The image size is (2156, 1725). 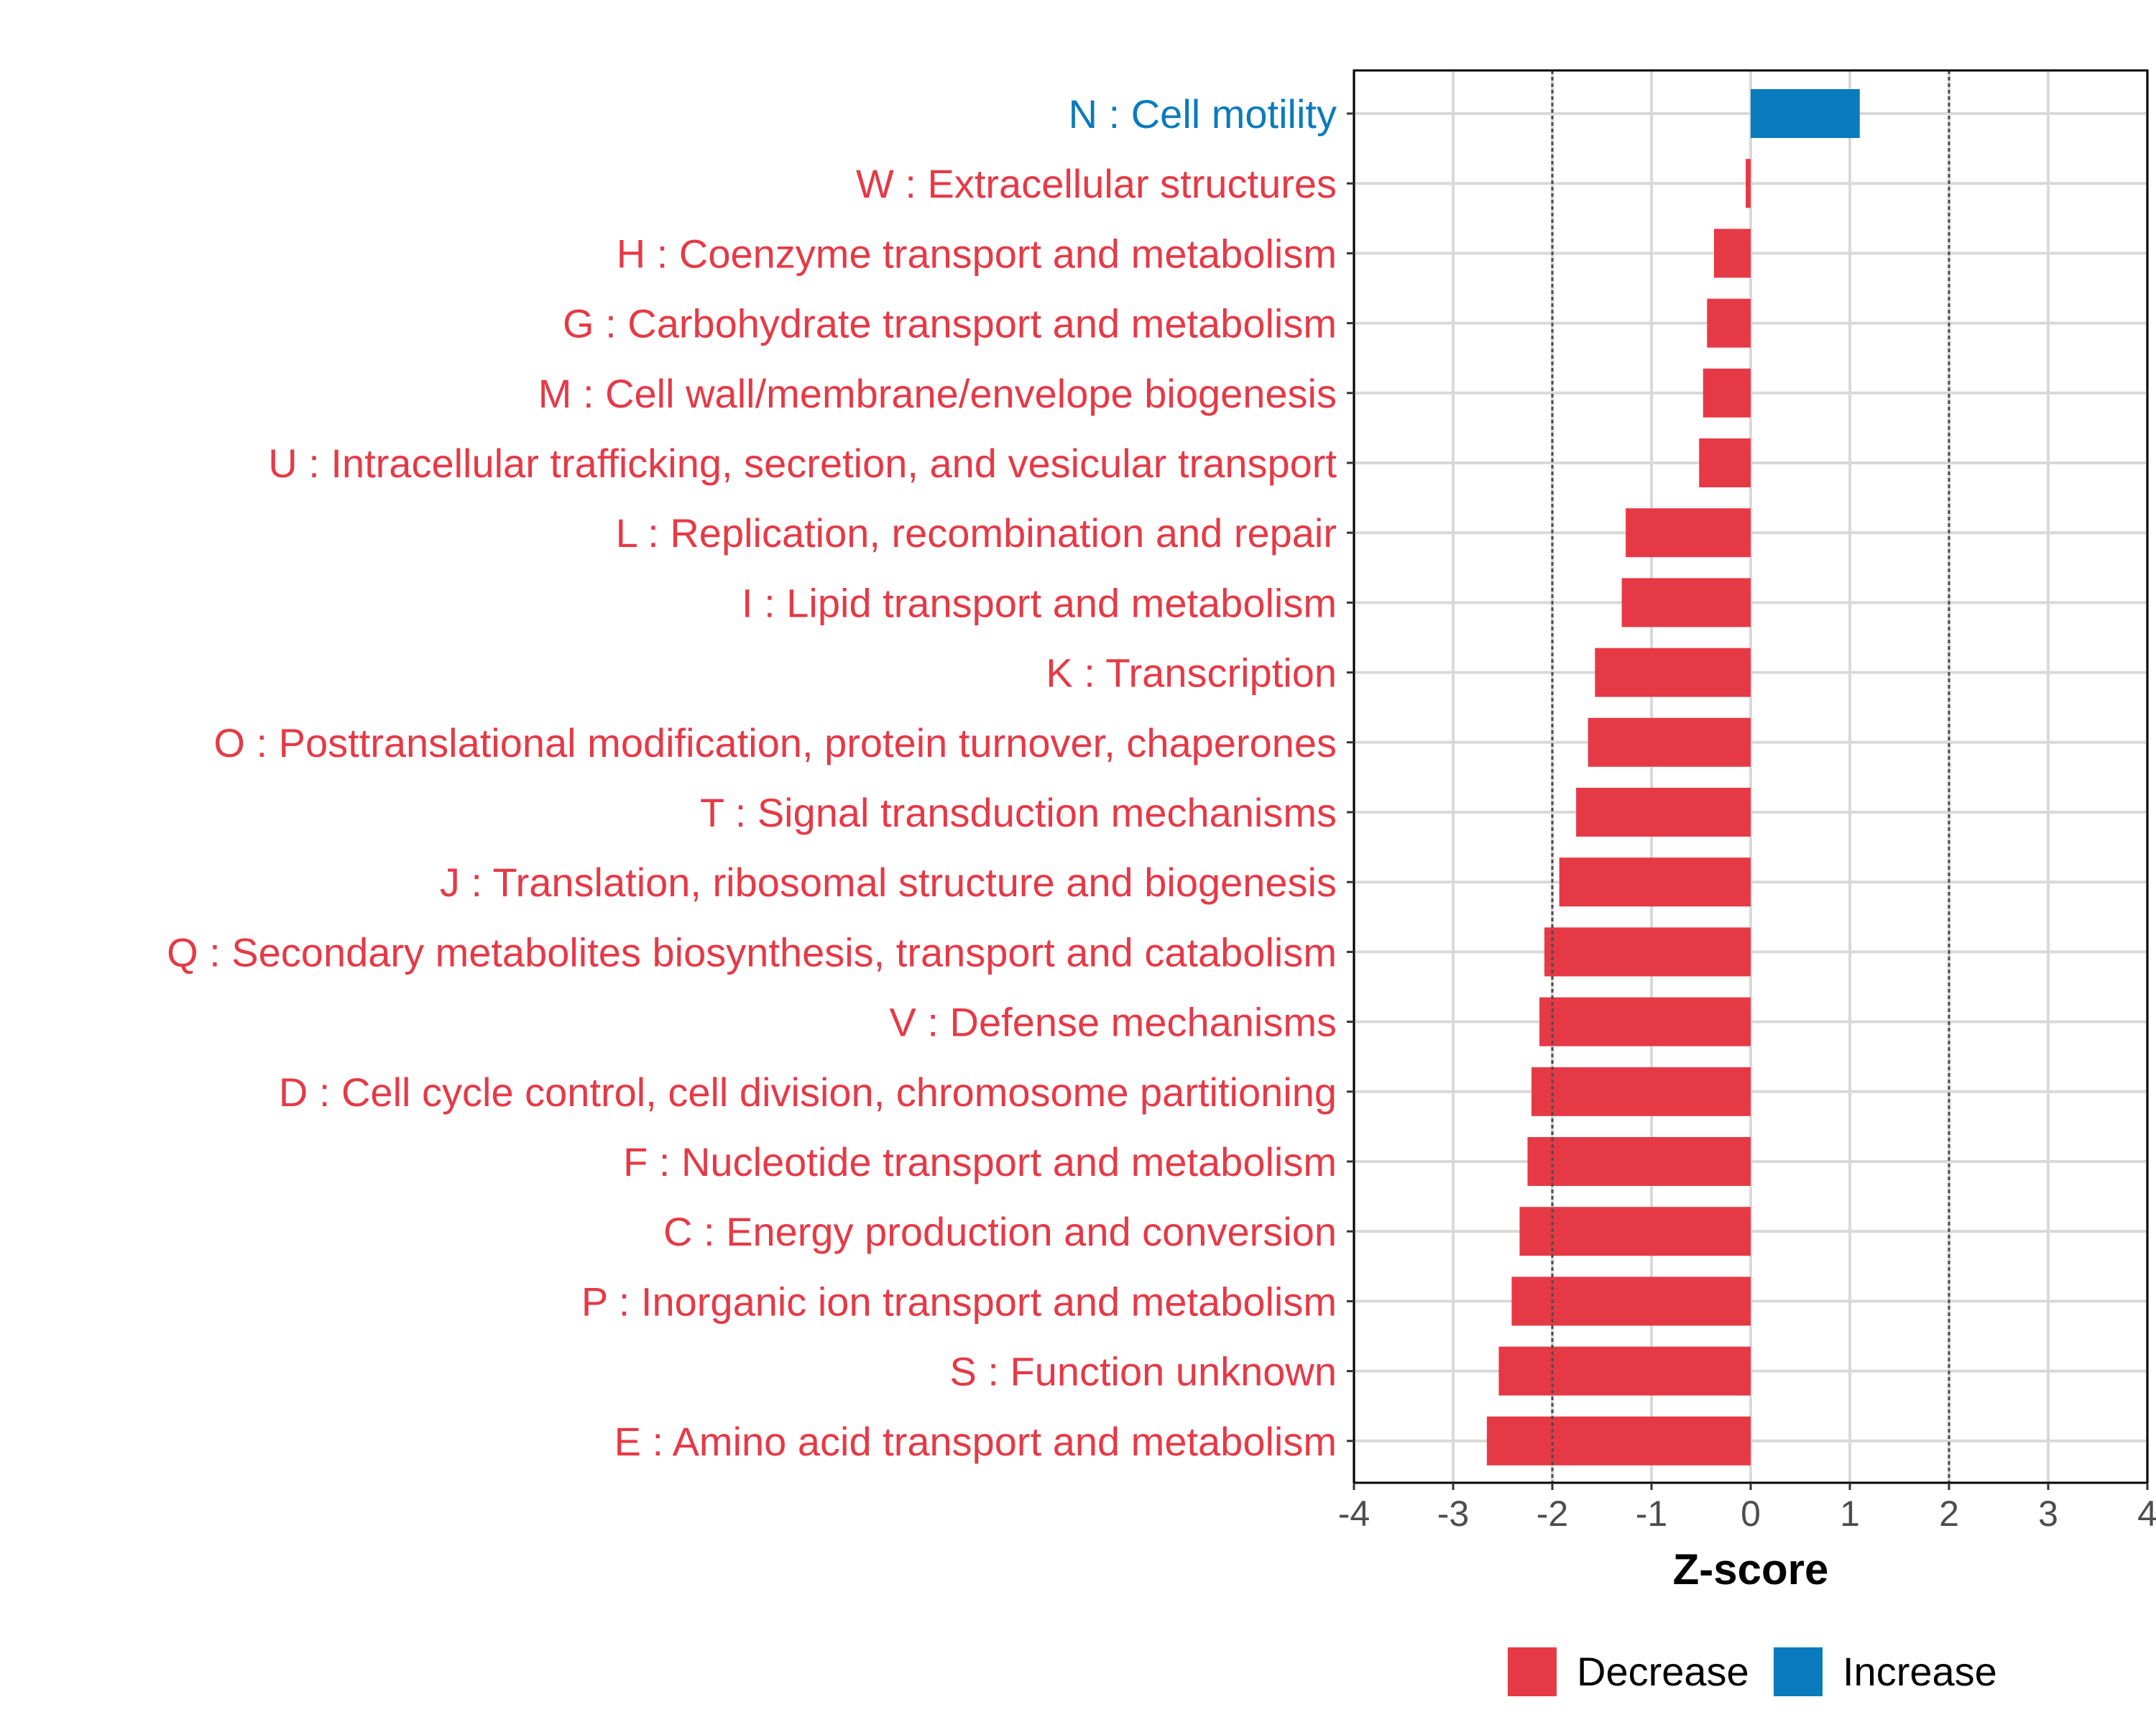 What do you see at coordinates (1798, 1671) in the screenshot?
I see `legend-swatch-increase` at bounding box center [1798, 1671].